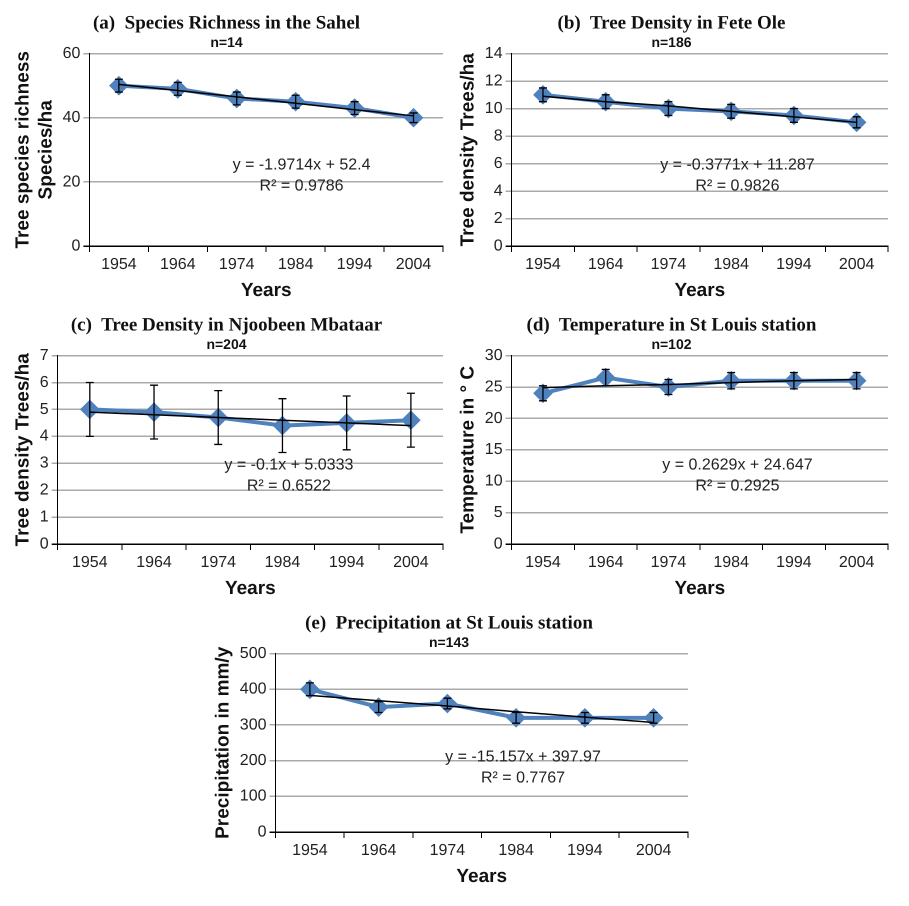 The width and height of the screenshot is (909, 906). Describe the element at coordinates (737, 165) in the screenshot. I see `annotation: y = -0.3771x + 11.287` at that location.